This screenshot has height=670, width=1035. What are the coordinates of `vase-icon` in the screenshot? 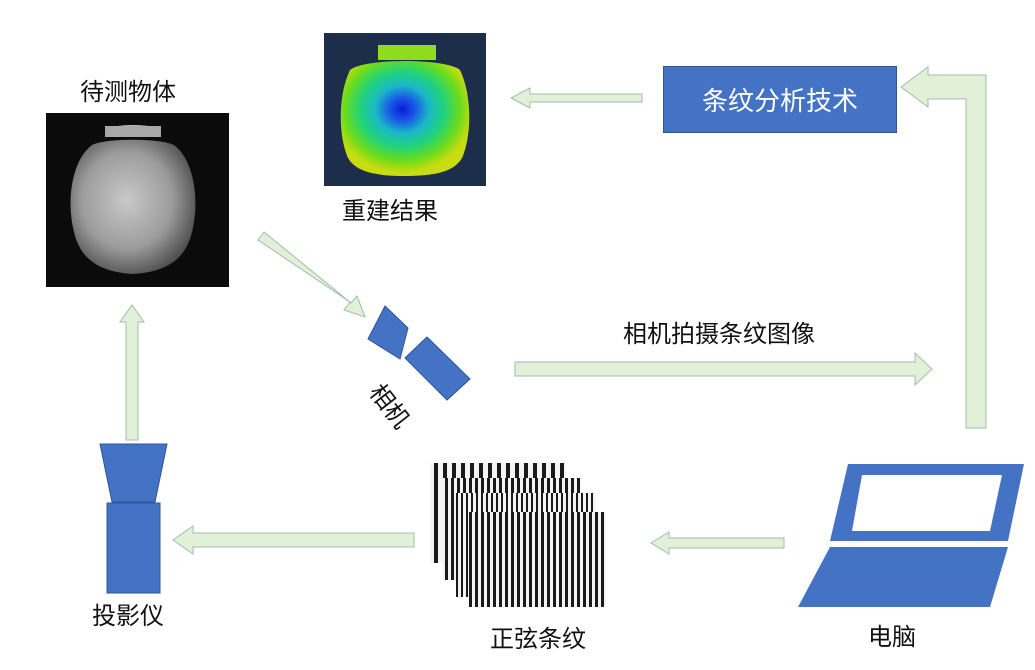 It's located at (133, 199).